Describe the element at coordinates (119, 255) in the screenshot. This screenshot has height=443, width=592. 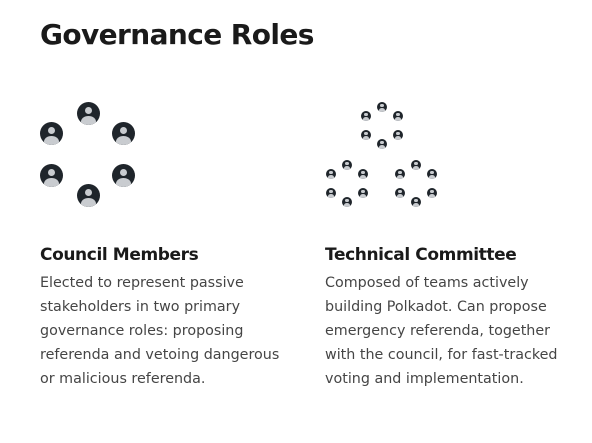
I see `role-title-council: Council Members` at that location.